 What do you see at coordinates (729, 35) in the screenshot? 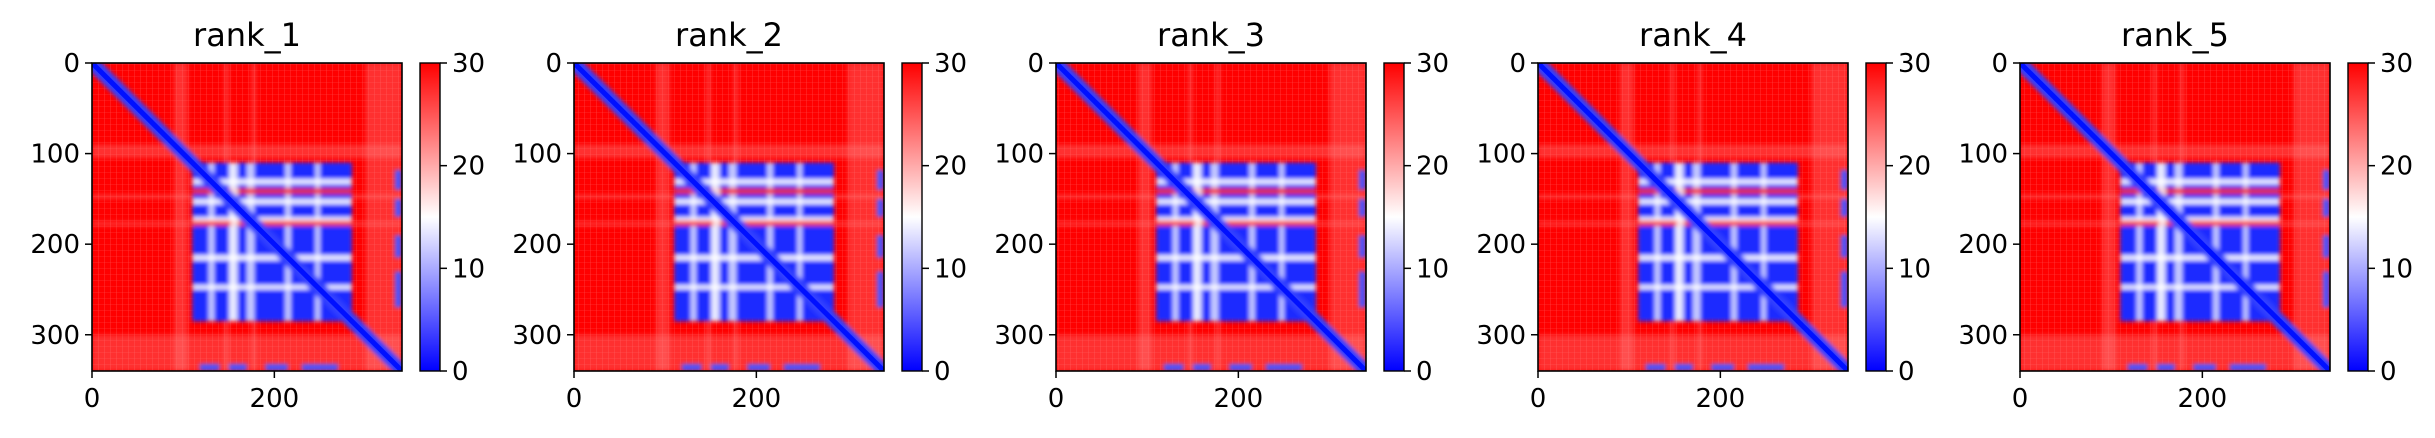
I see `panel-title: rank_2` at bounding box center [729, 35].